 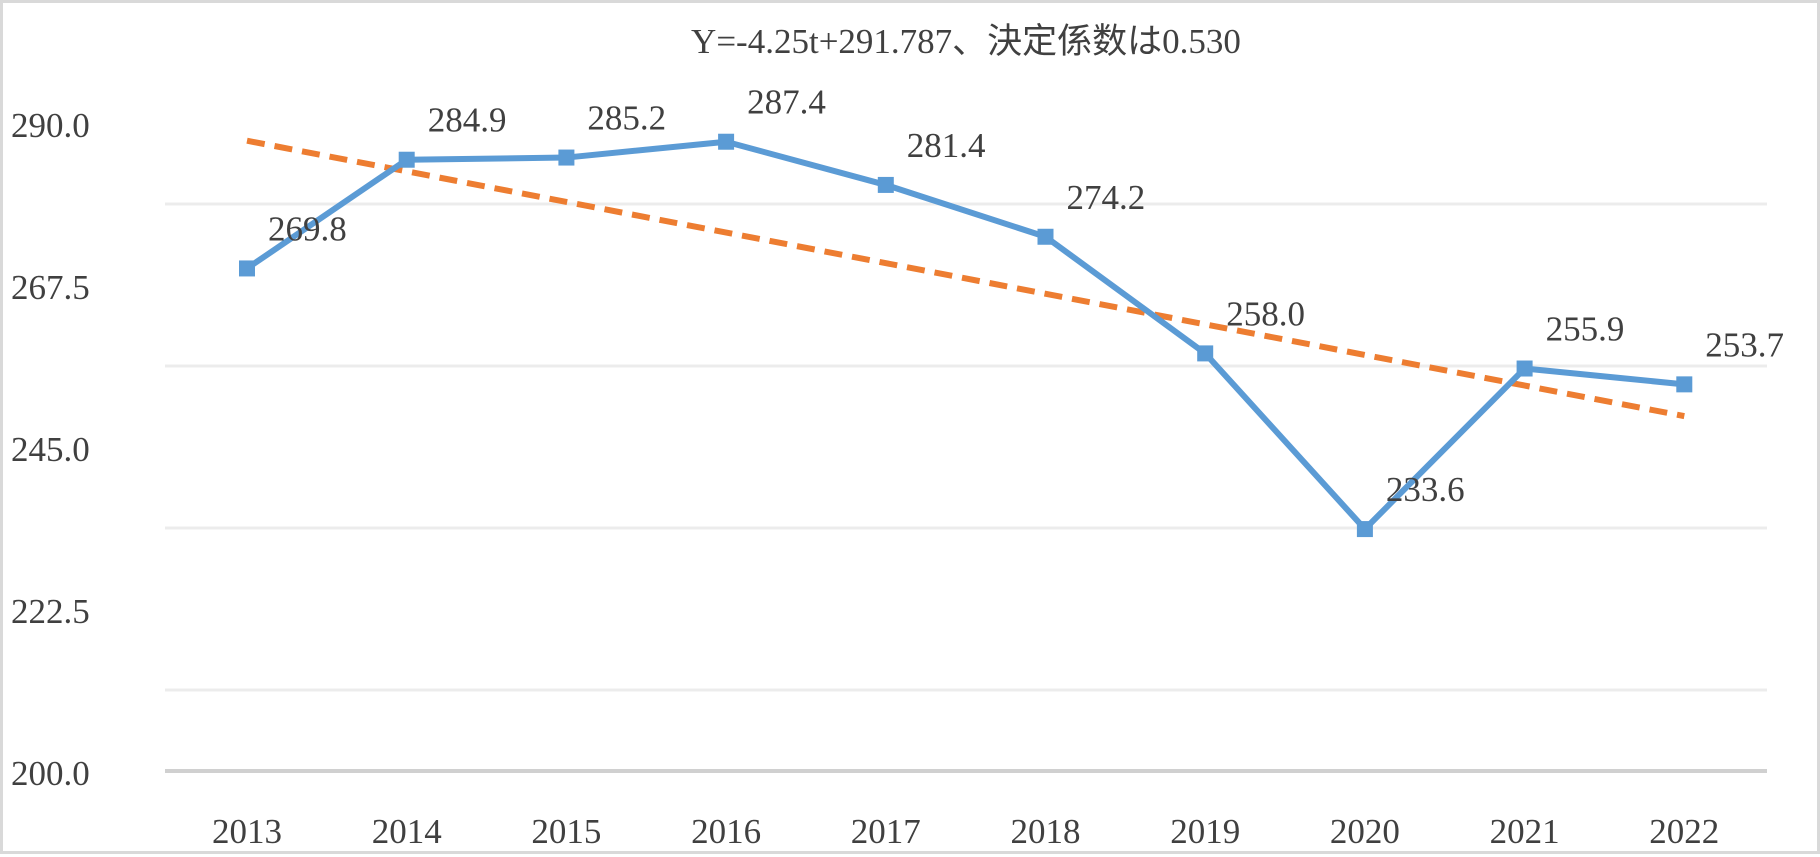 I want to click on data-label: 269.8, so click(x=307, y=228).